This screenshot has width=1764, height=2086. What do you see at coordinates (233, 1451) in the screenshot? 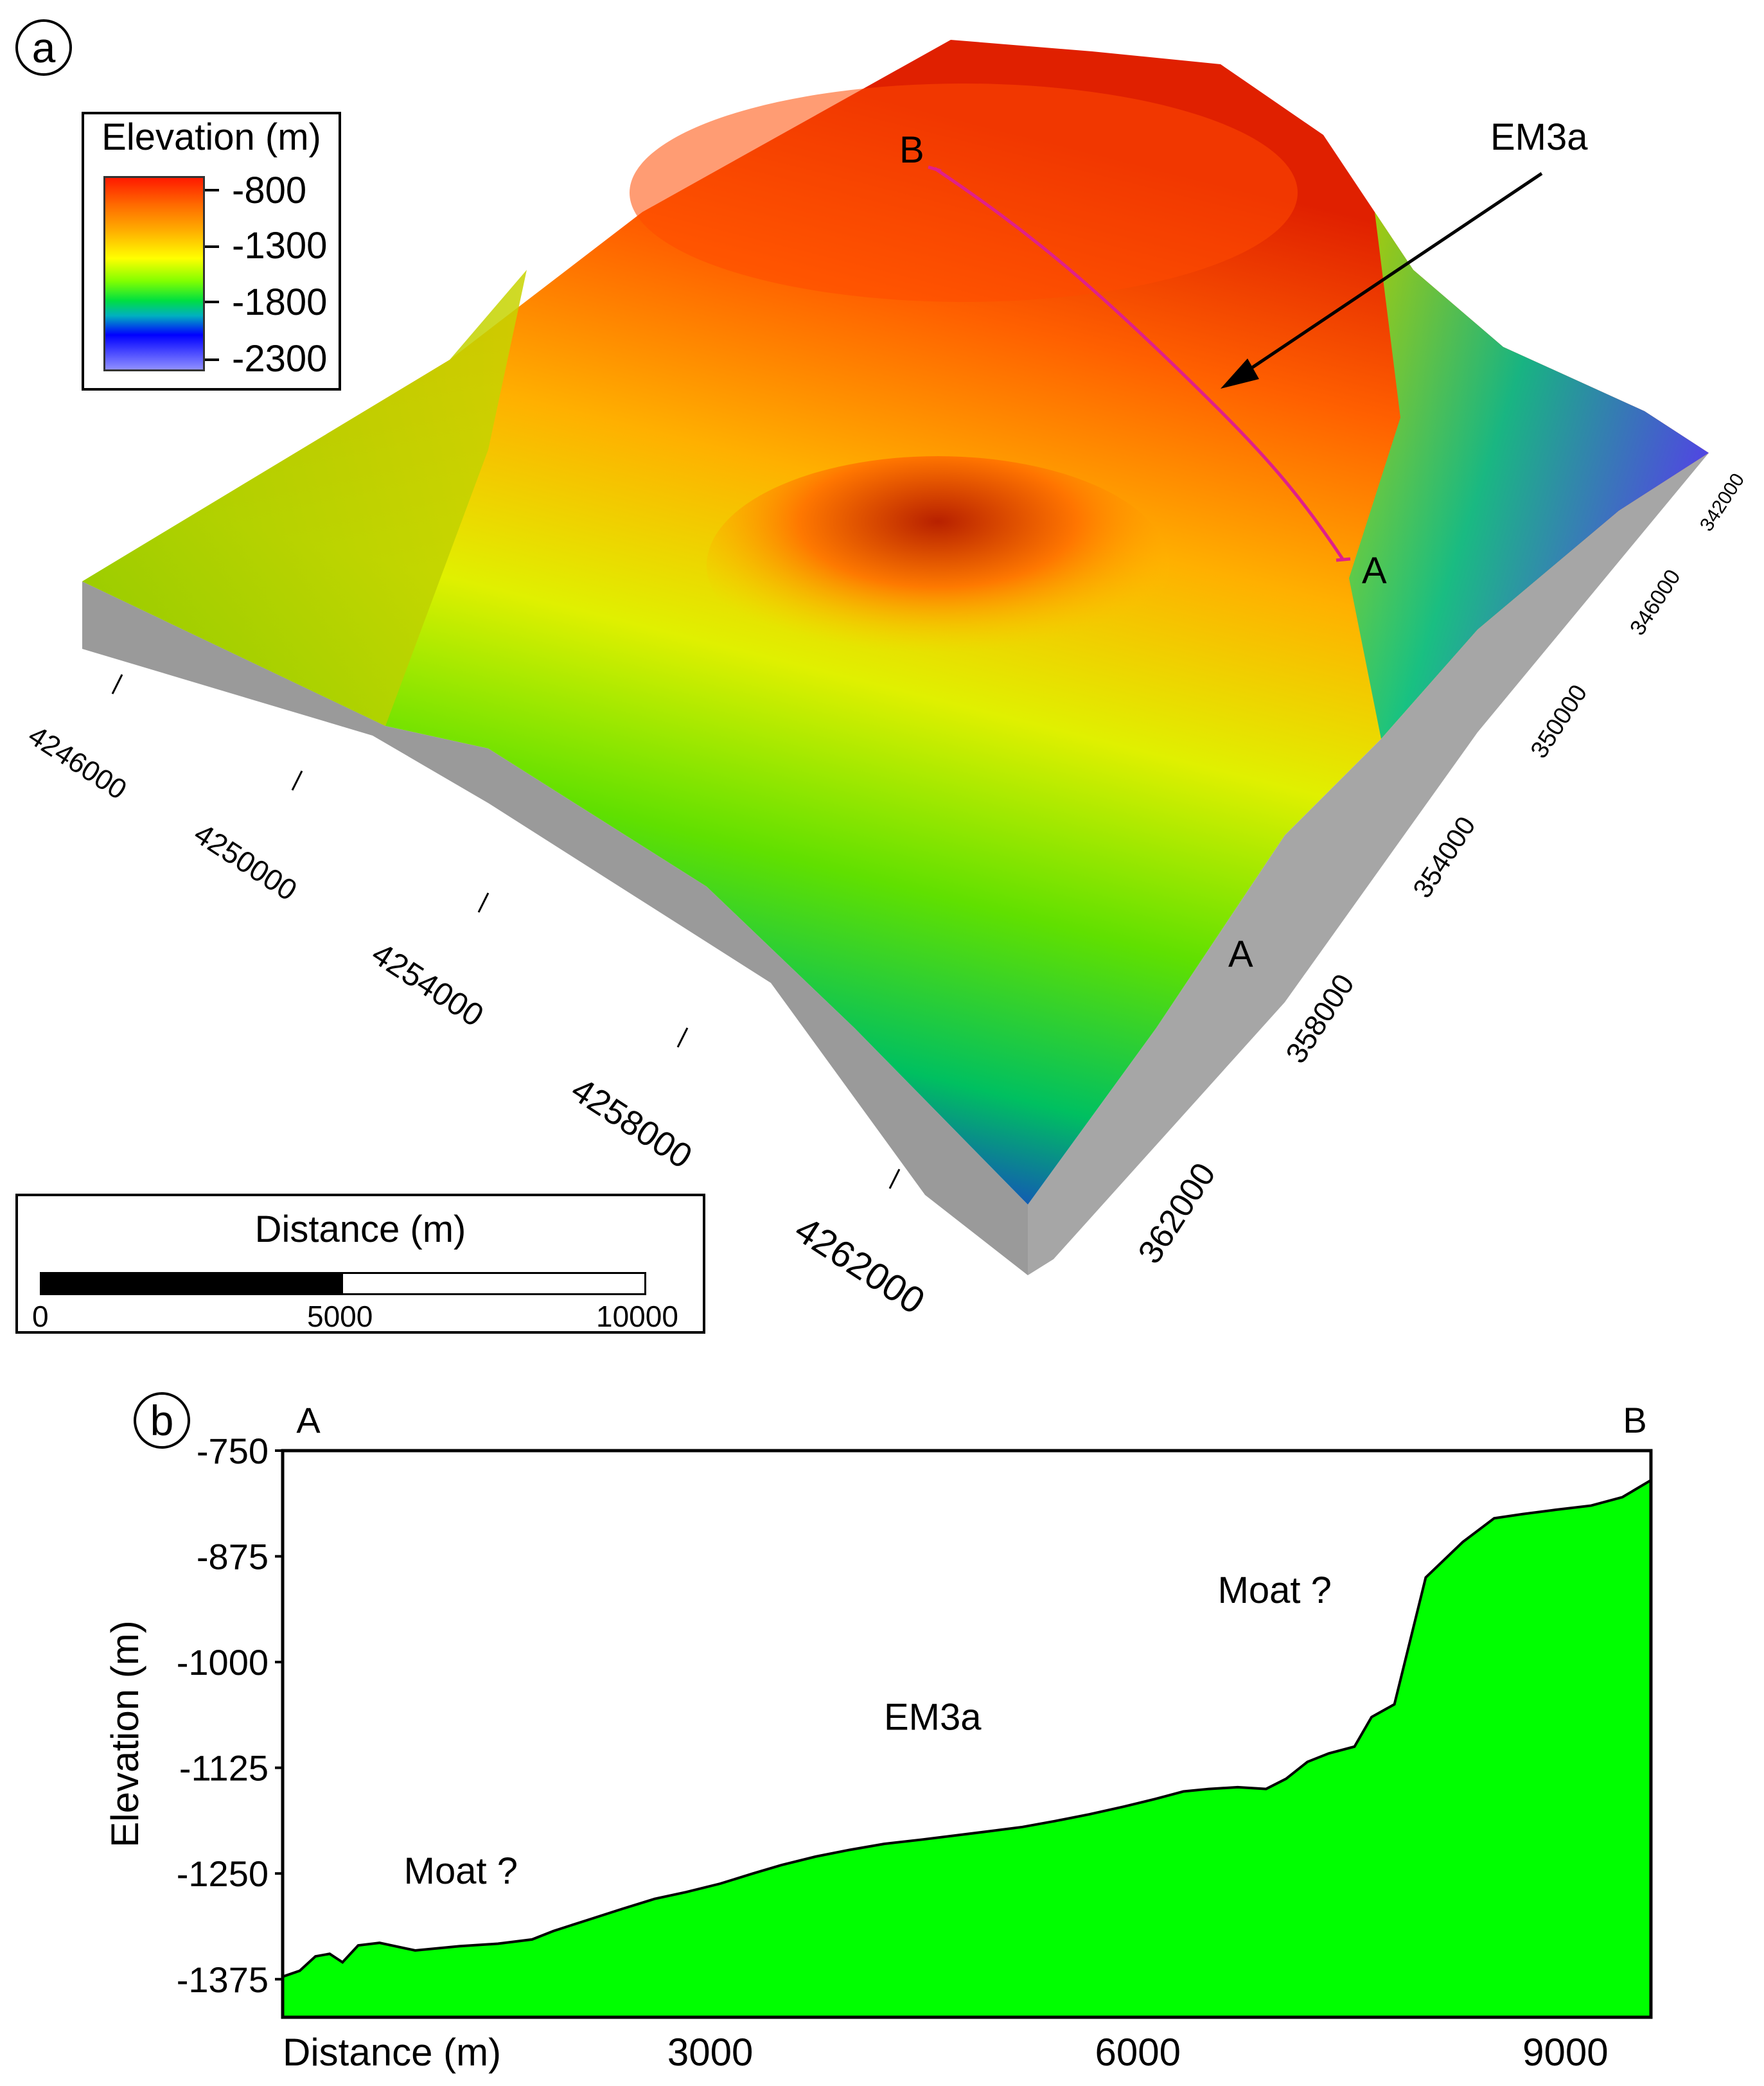
I see `y-tick-label: -750` at bounding box center [233, 1451].